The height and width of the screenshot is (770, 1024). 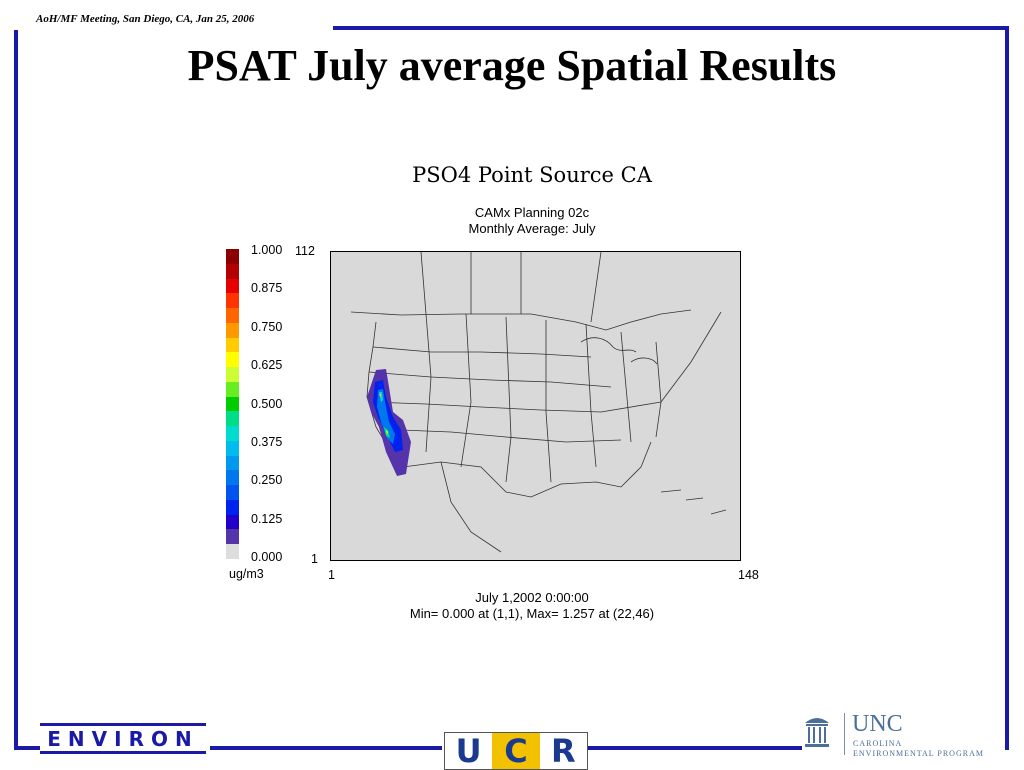 What do you see at coordinates (1007, 388) in the screenshot?
I see `frame-right-border` at bounding box center [1007, 388].